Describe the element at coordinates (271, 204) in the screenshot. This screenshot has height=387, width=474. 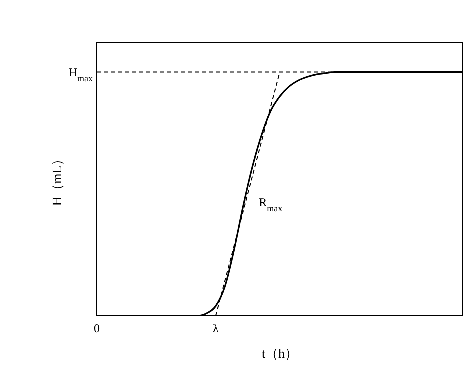
I see `annotation: R$_{max}$` at that location.